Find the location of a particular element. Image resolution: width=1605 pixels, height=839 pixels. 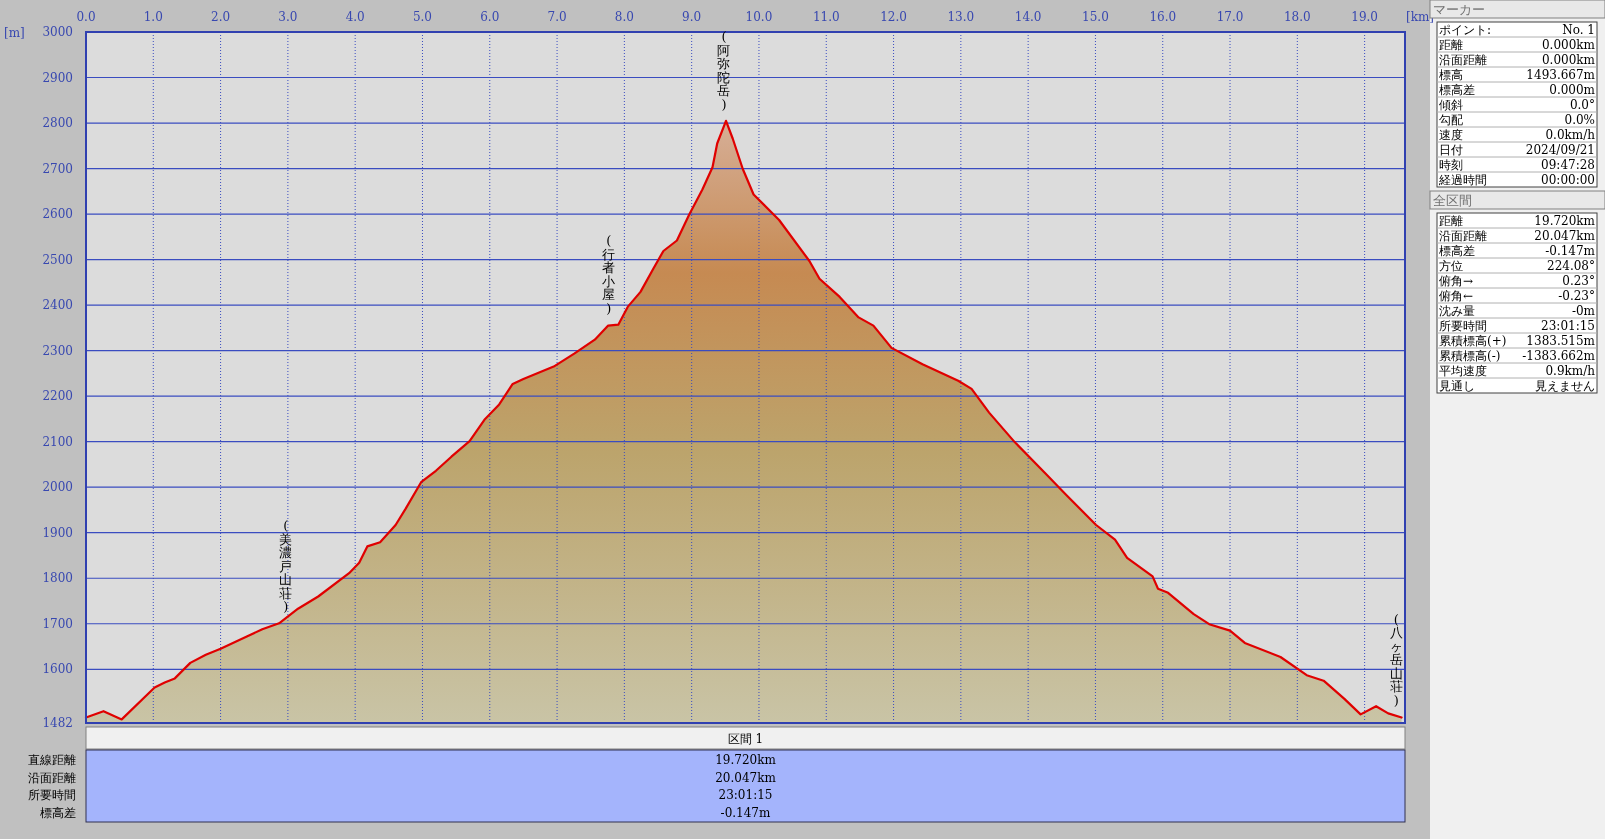

x-tick-label: 0.0 is located at coordinates (86, 17).